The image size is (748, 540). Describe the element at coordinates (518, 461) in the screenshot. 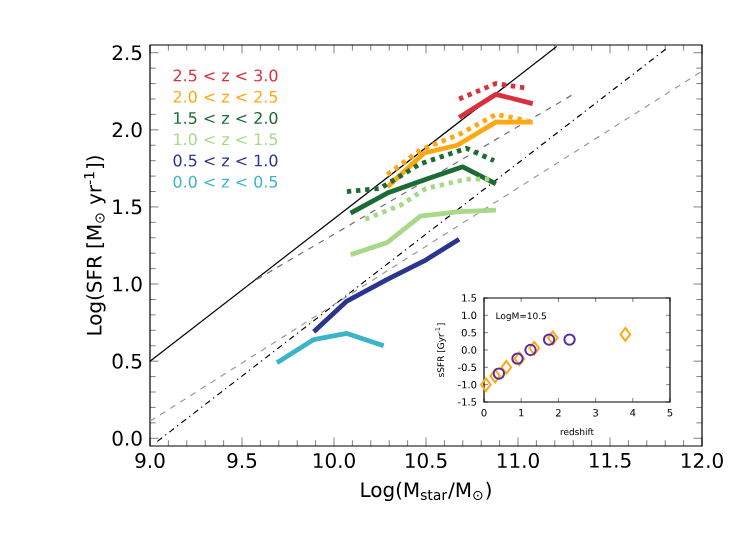

I see `x-tick-label: 11.0` at that location.